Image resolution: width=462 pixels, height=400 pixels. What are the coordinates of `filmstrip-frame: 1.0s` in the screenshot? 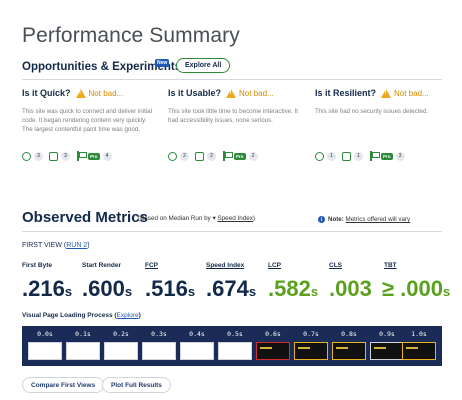 It's located at (419, 346).